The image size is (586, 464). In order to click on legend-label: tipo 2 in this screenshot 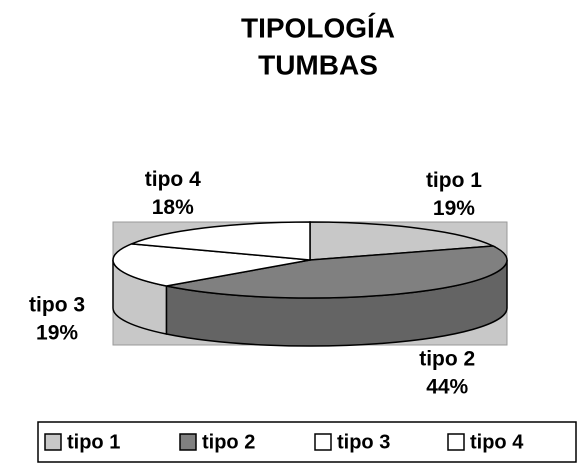, I will do `click(228, 442)`.